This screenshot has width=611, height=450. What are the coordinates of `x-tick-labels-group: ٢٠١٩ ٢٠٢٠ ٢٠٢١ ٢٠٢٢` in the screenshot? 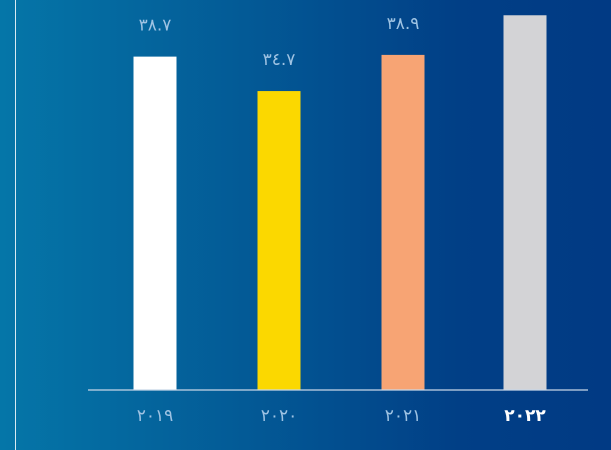 It's located at (342, 416).